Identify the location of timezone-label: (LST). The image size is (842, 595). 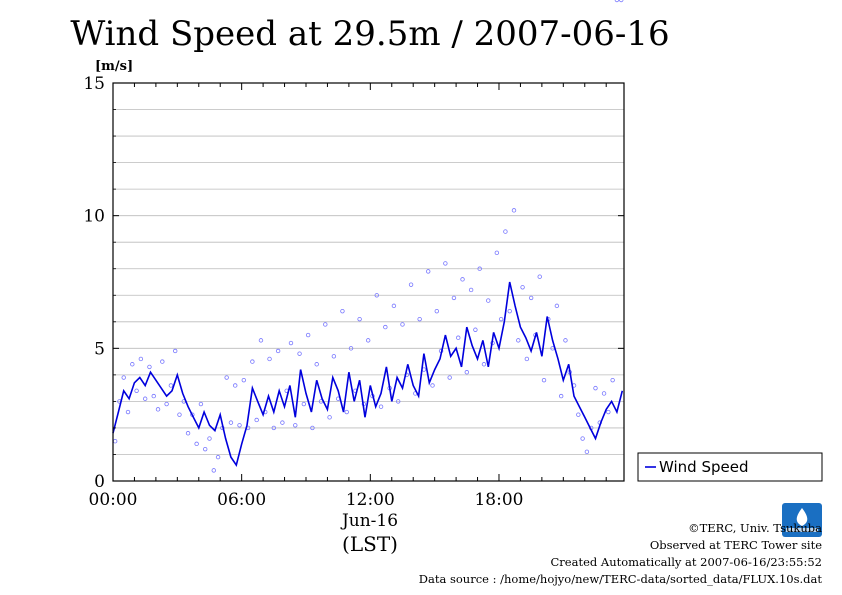
(370, 544).